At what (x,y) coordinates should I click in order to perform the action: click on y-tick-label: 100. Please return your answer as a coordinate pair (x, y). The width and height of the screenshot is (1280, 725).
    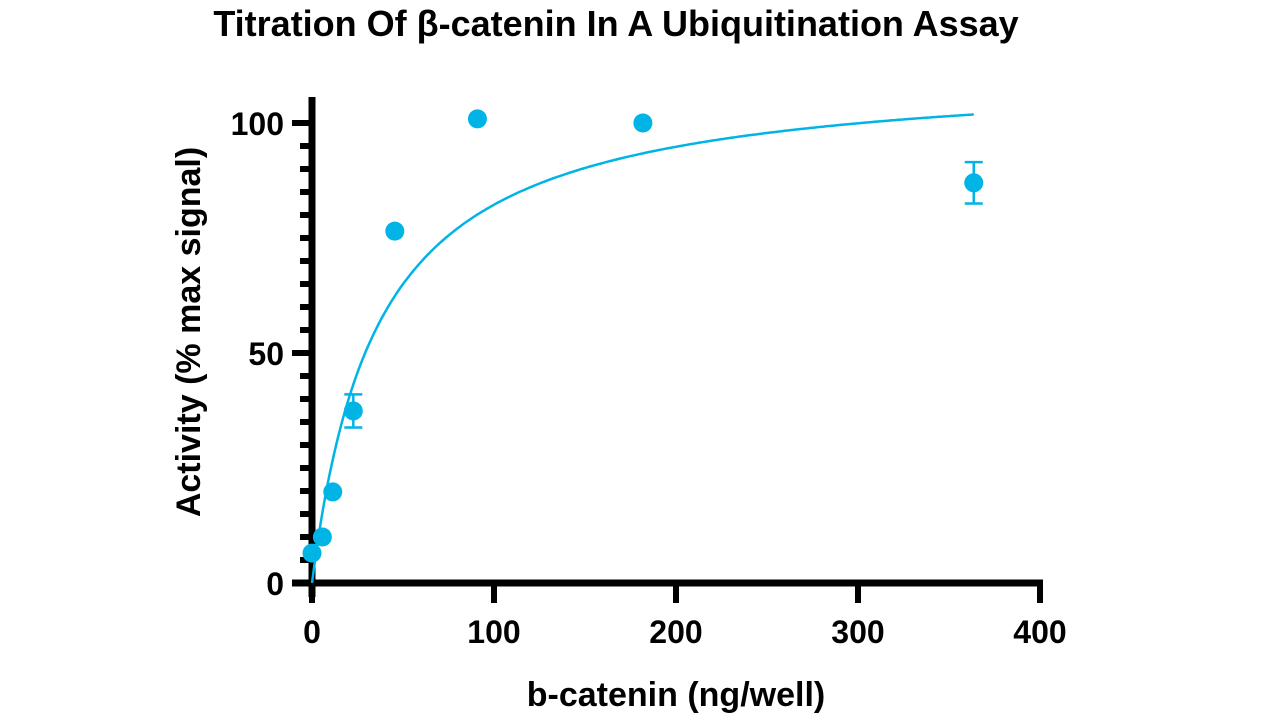
    Looking at the image, I should click on (257, 124).